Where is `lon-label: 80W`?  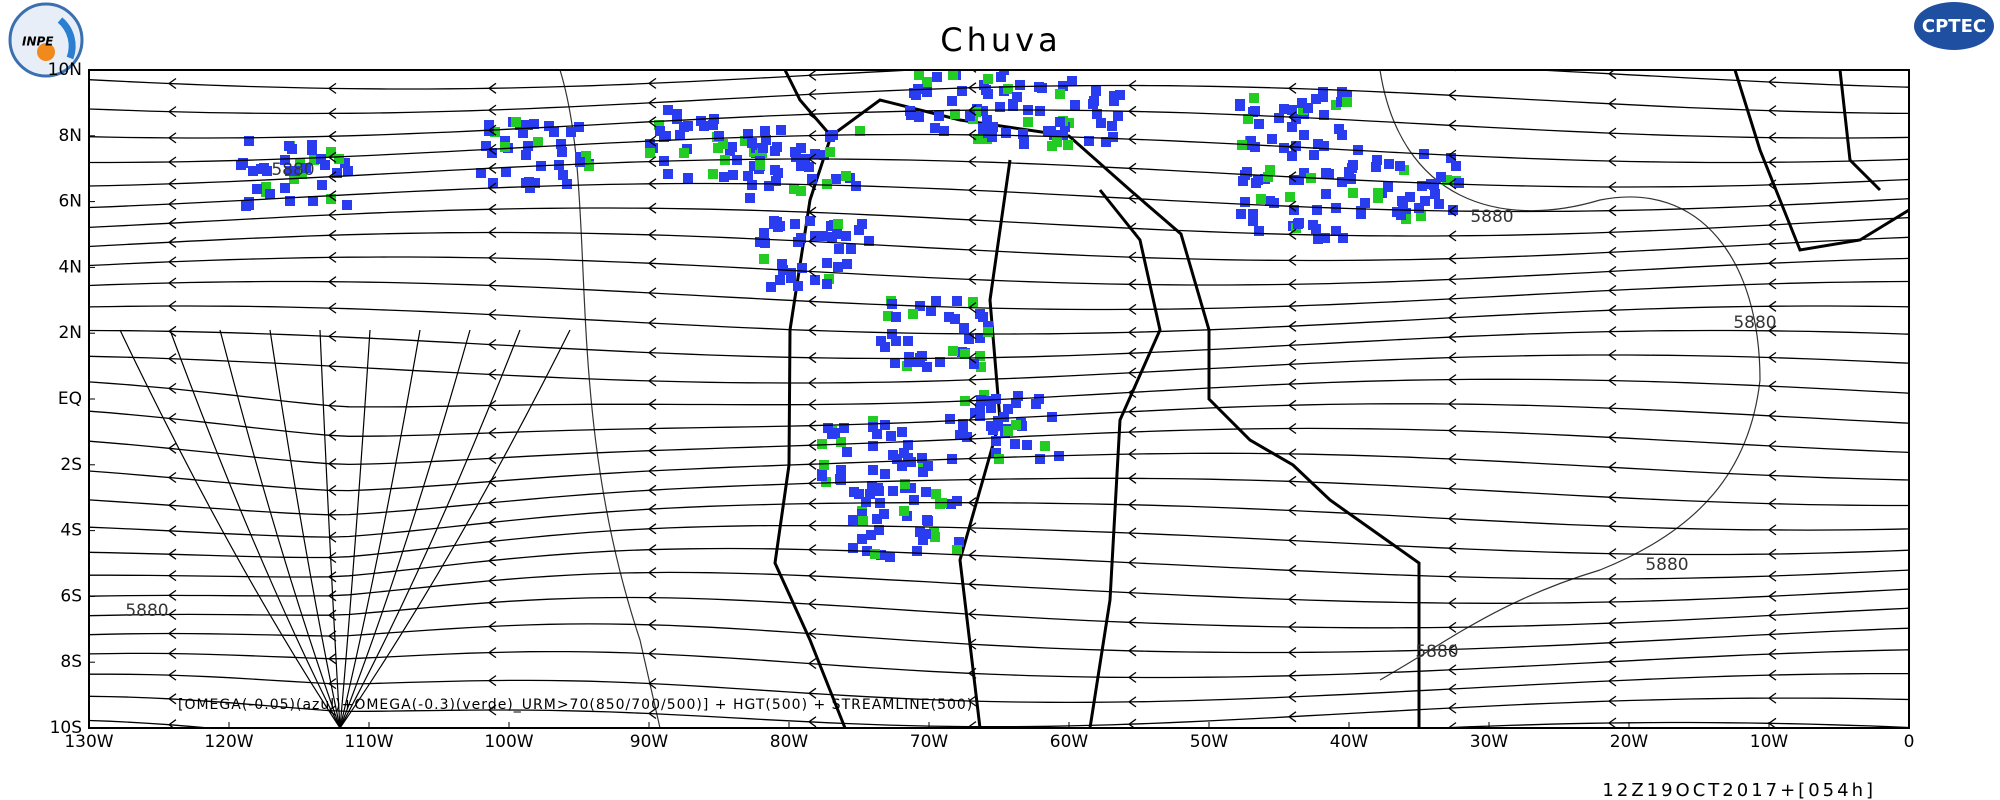 lon-label: 80W is located at coordinates (789, 742).